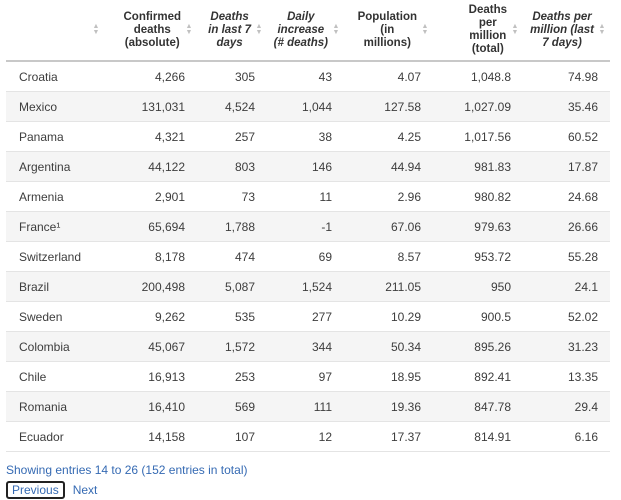 This screenshot has height=500, width=621. Describe the element at coordinates (55, 316) in the screenshot. I see `country-cell: Sweden` at that location.